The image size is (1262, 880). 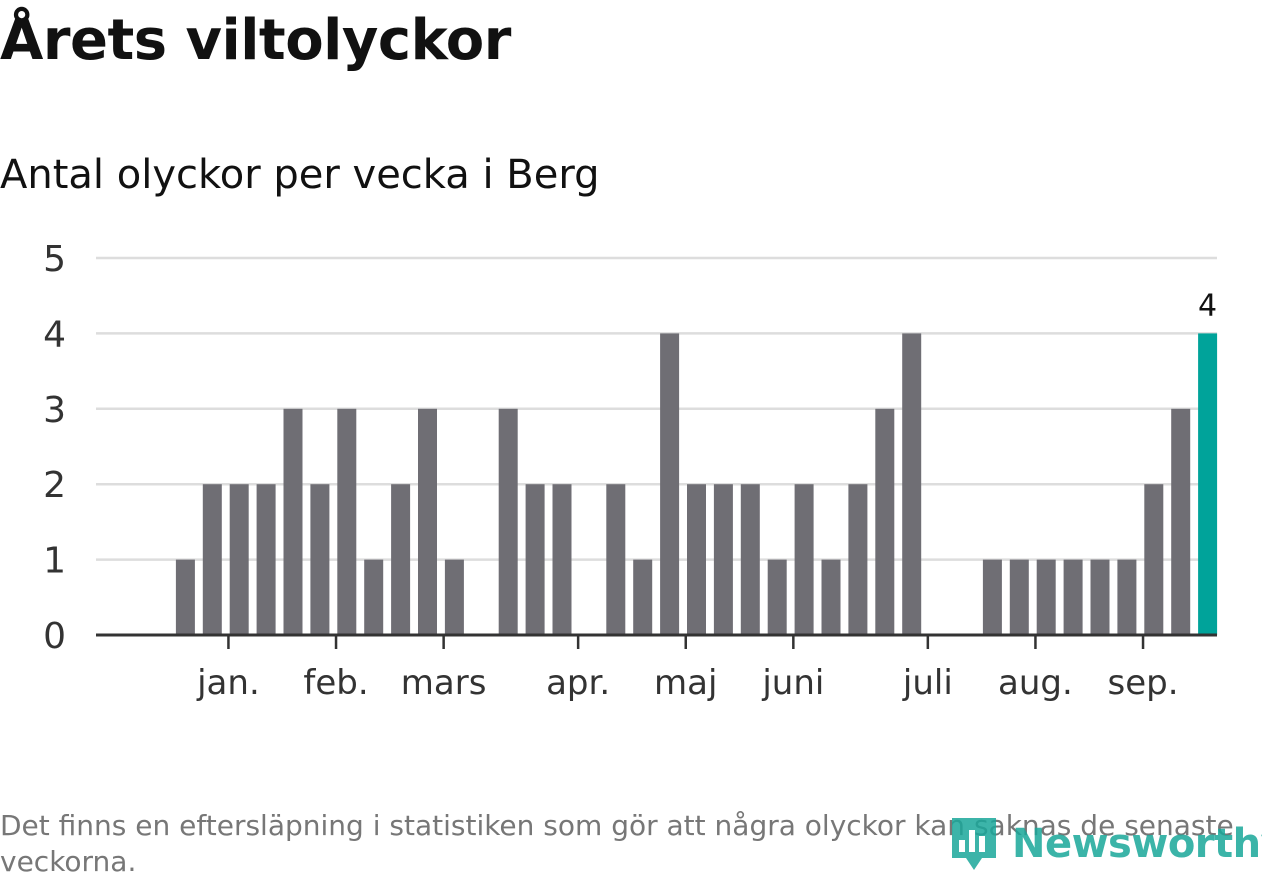 I want to click on x-tick-label: aug., so click(x=1035, y=683).